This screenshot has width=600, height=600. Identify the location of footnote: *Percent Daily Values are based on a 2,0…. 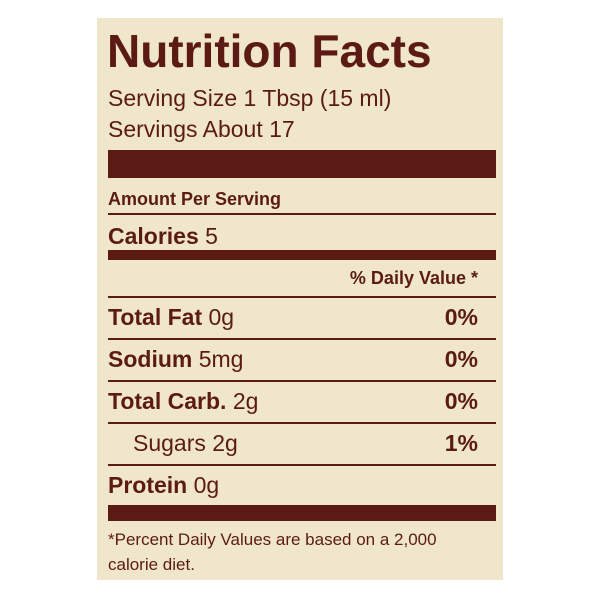
(272, 539).